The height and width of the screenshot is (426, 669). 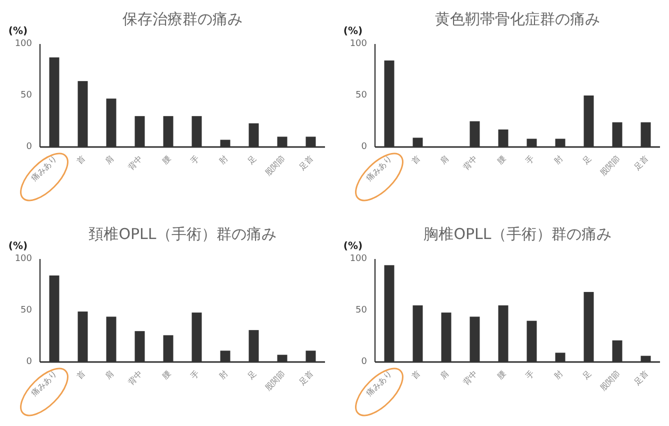 I want to click on chart-title: 胸椎OPLL（手術）群の痛み, so click(x=518, y=234).